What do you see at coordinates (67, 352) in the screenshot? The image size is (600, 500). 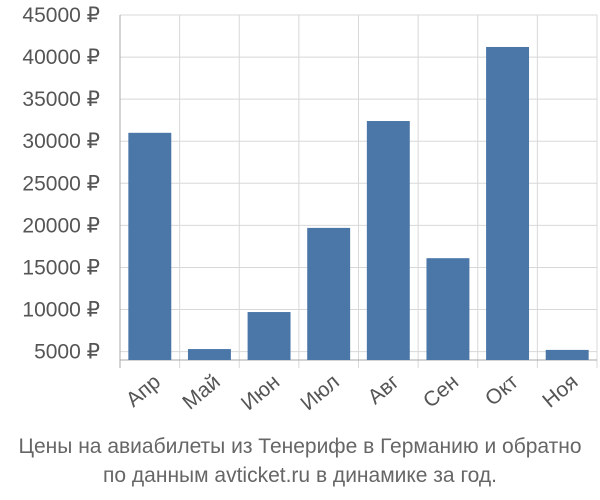 I see `y-tick-label: 5000 ₽` at bounding box center [67, 352].